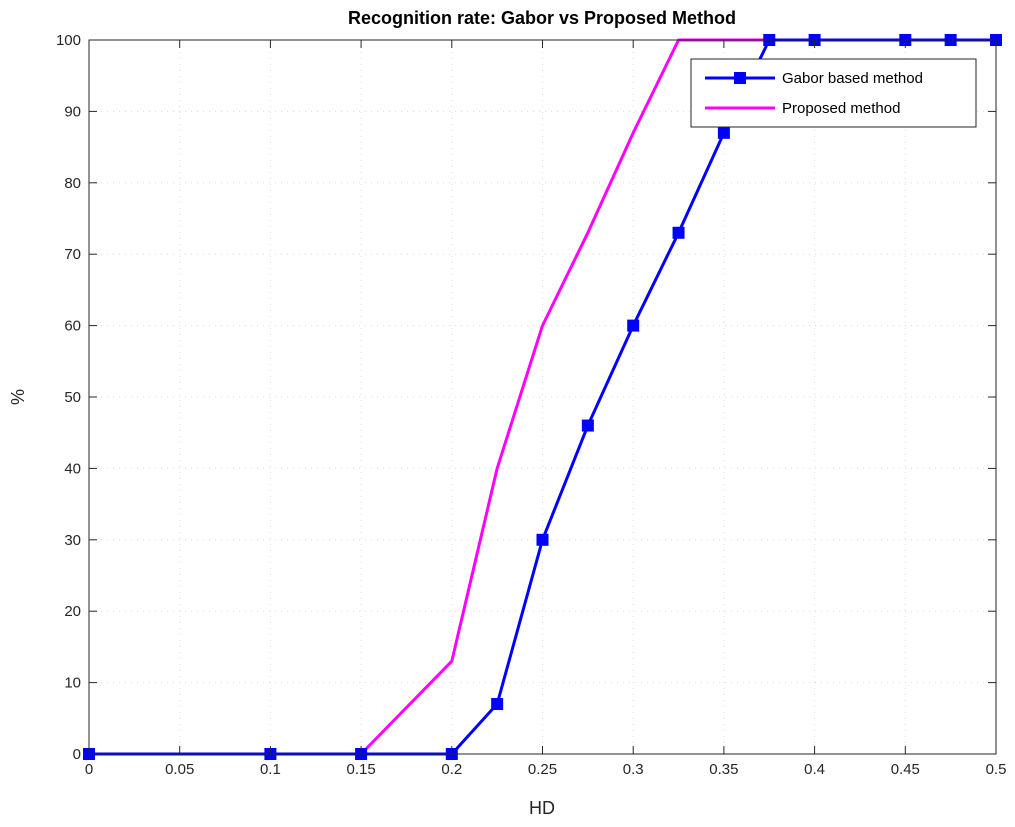  Describe the element at coordinates (542, 769) in the screenshot. I see `x-tick-label: 0.25` at that location.